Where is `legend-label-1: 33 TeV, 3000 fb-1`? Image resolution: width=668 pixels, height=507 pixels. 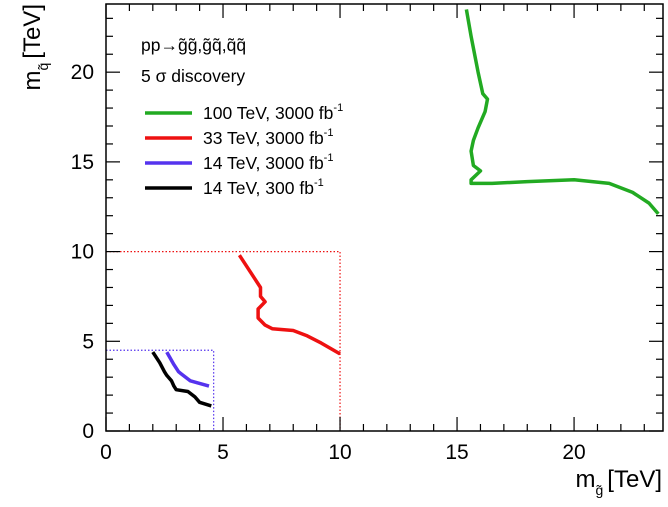
legend-label-1: 33 TeV, 3000 fb-1 is located at coordinates (268, 137).